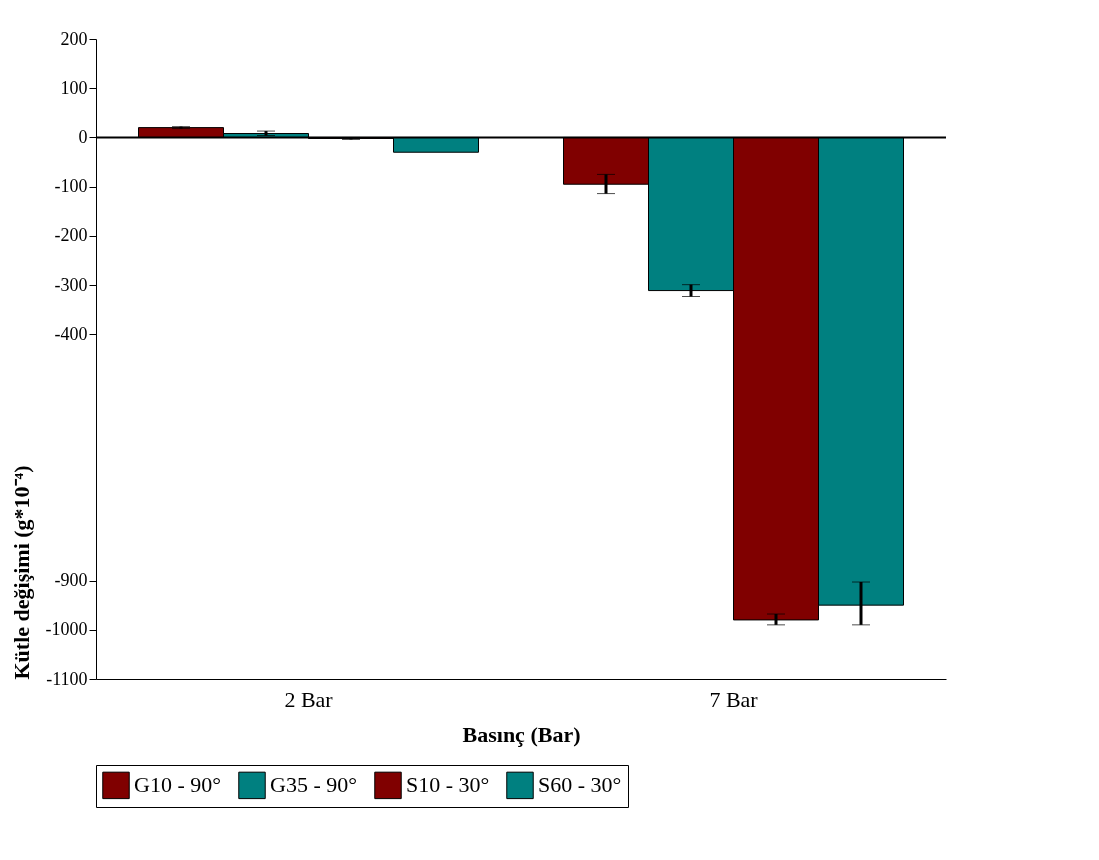  I want to click on legend-label: S60 - 30°, so click(580, 785).